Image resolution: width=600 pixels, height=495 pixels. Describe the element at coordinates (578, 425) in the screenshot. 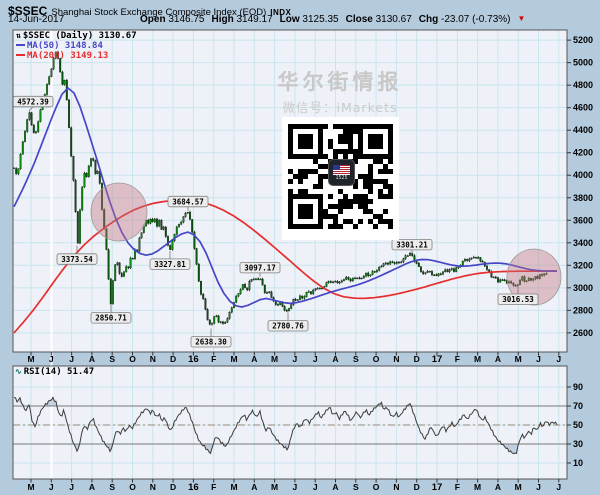

I see `svg-text: 50` at that location.